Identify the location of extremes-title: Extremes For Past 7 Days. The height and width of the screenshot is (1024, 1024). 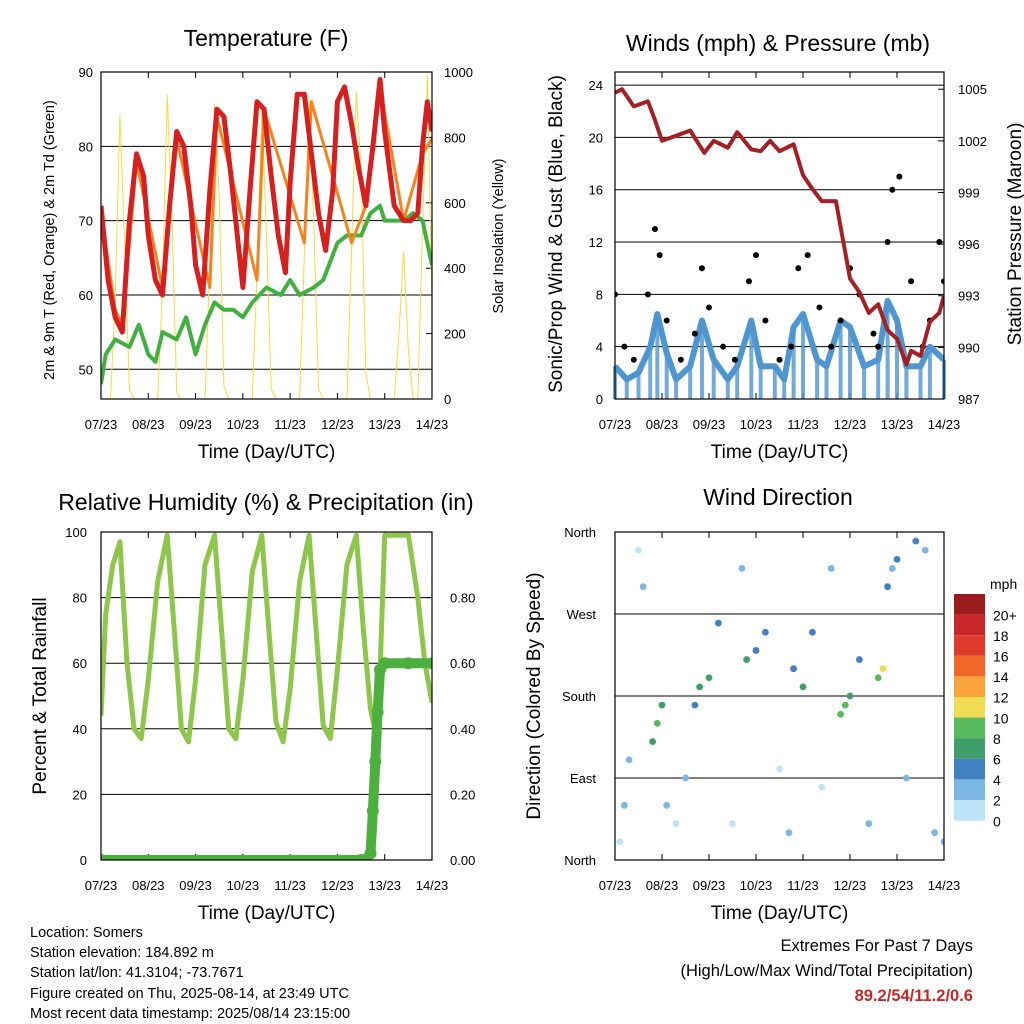
(876, 946).